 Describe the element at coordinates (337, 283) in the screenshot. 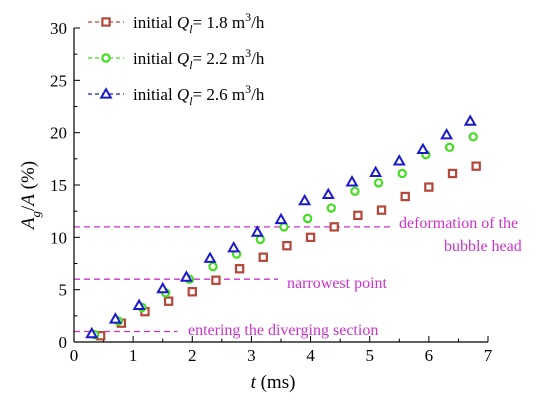

I see `annotation-label: narrowest point` at that location.